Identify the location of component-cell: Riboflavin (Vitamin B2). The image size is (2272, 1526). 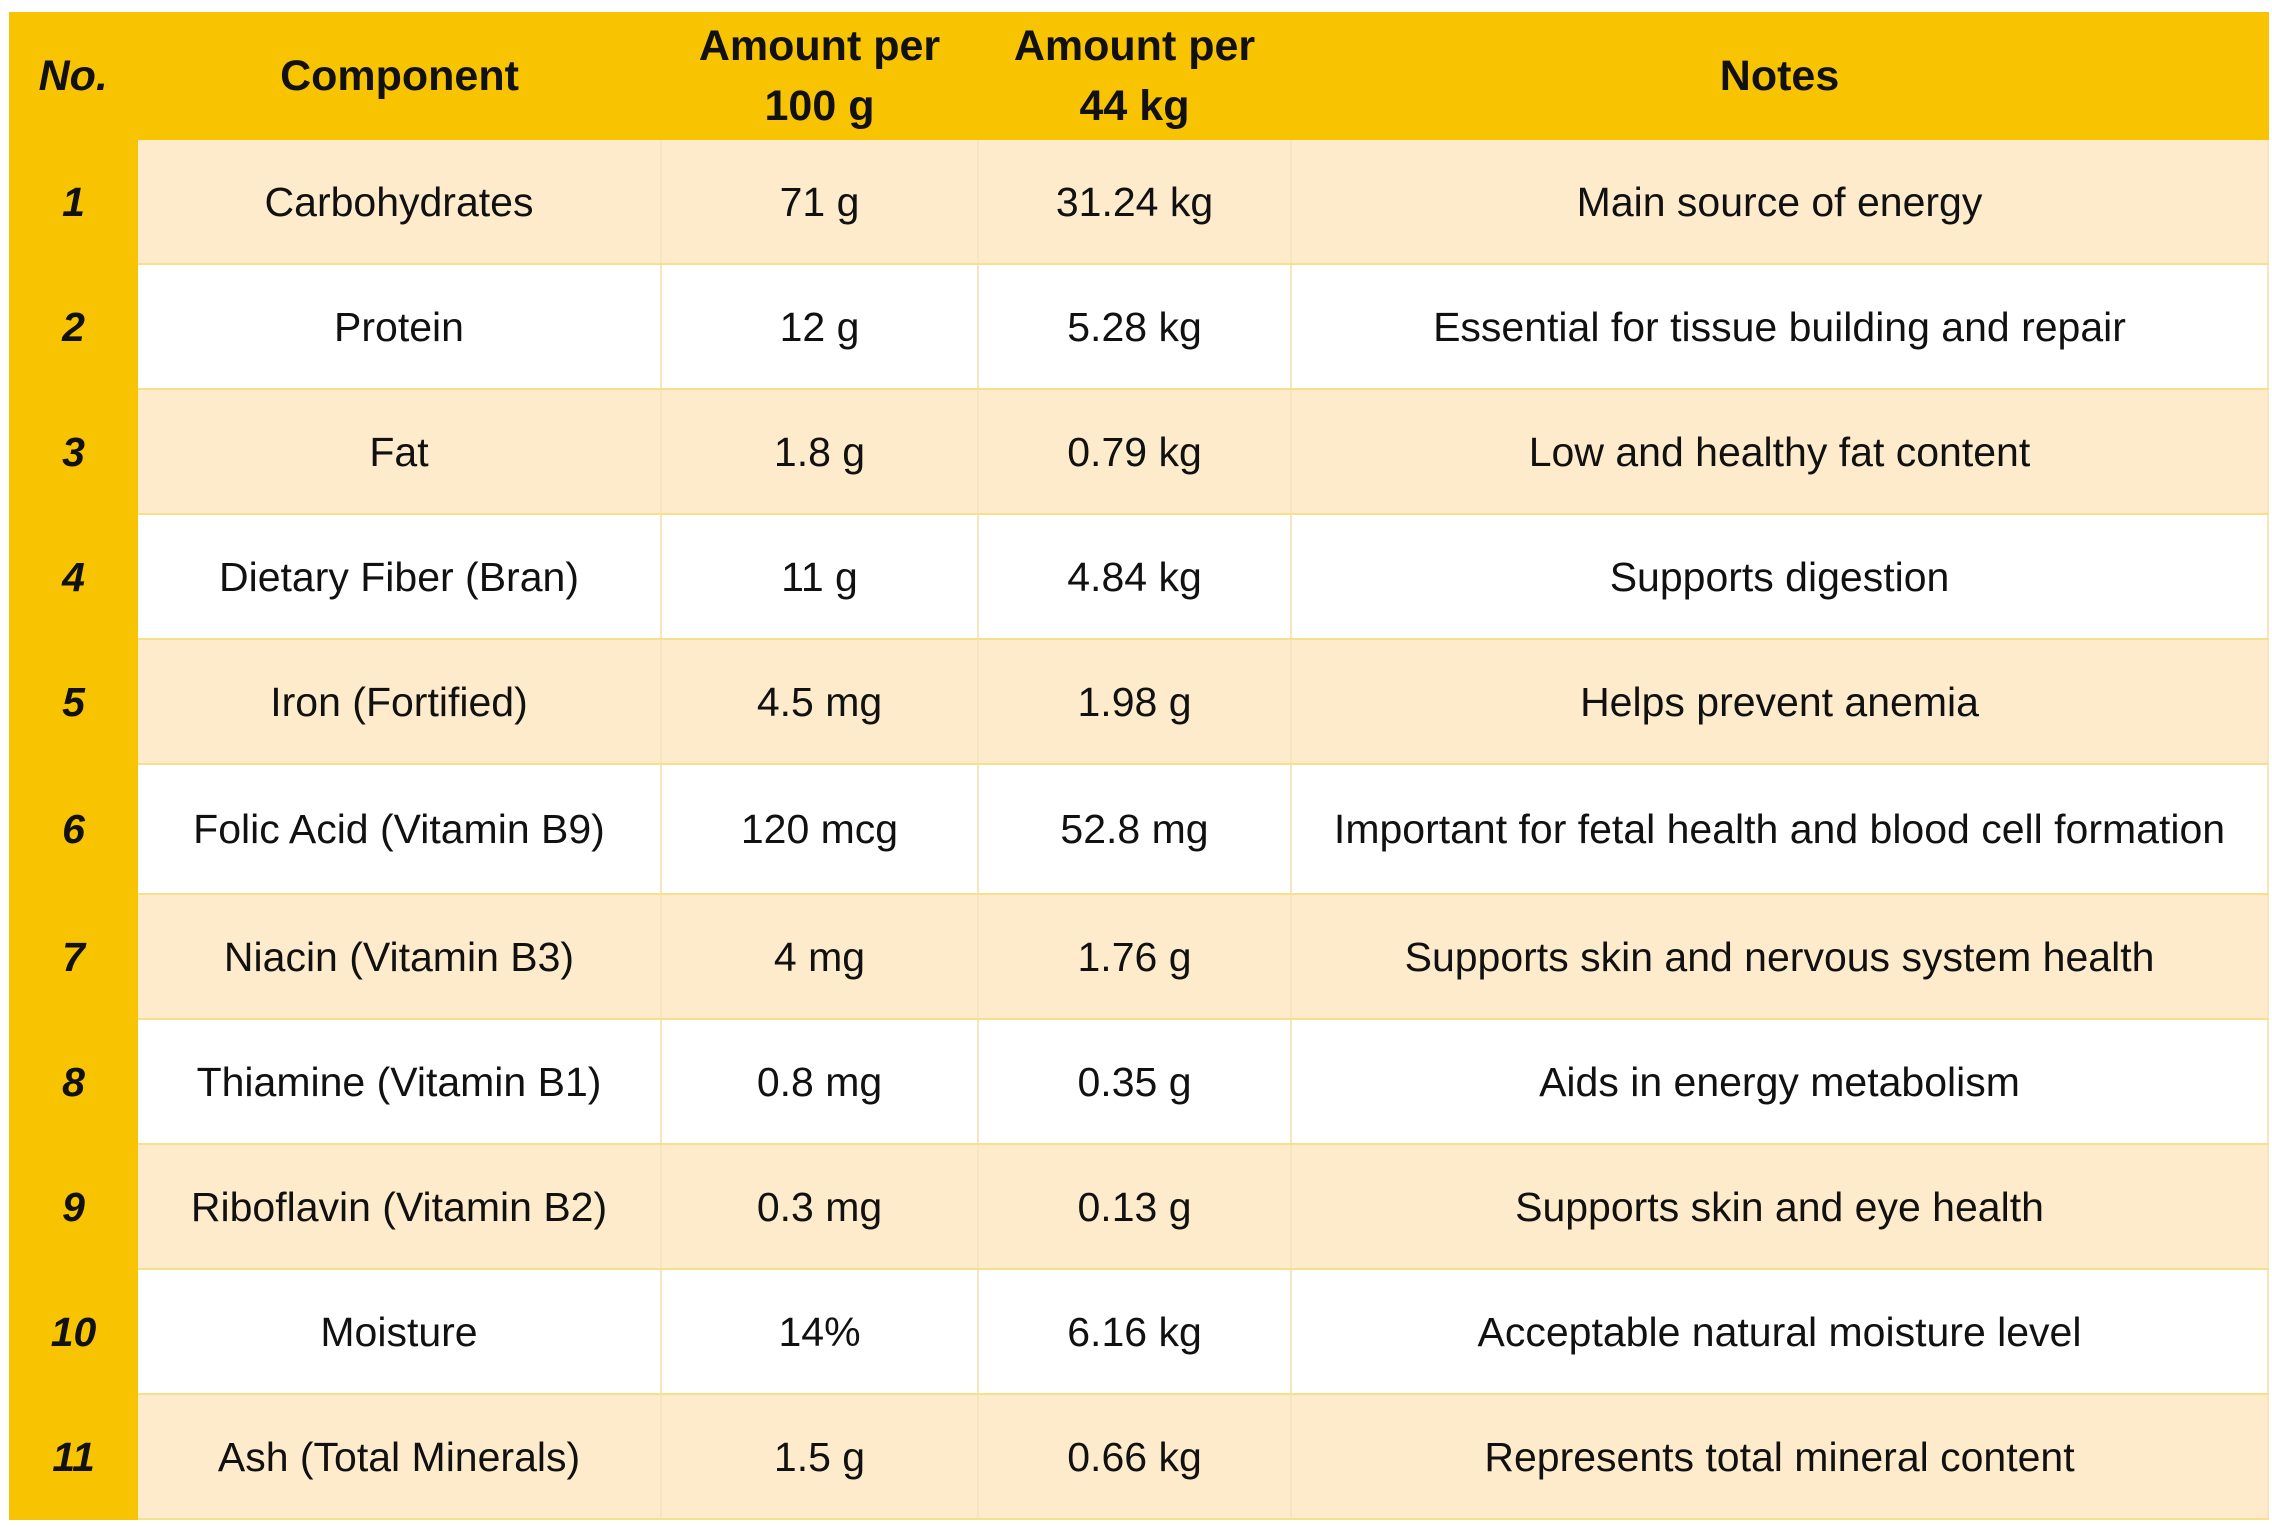
(400, 1207).